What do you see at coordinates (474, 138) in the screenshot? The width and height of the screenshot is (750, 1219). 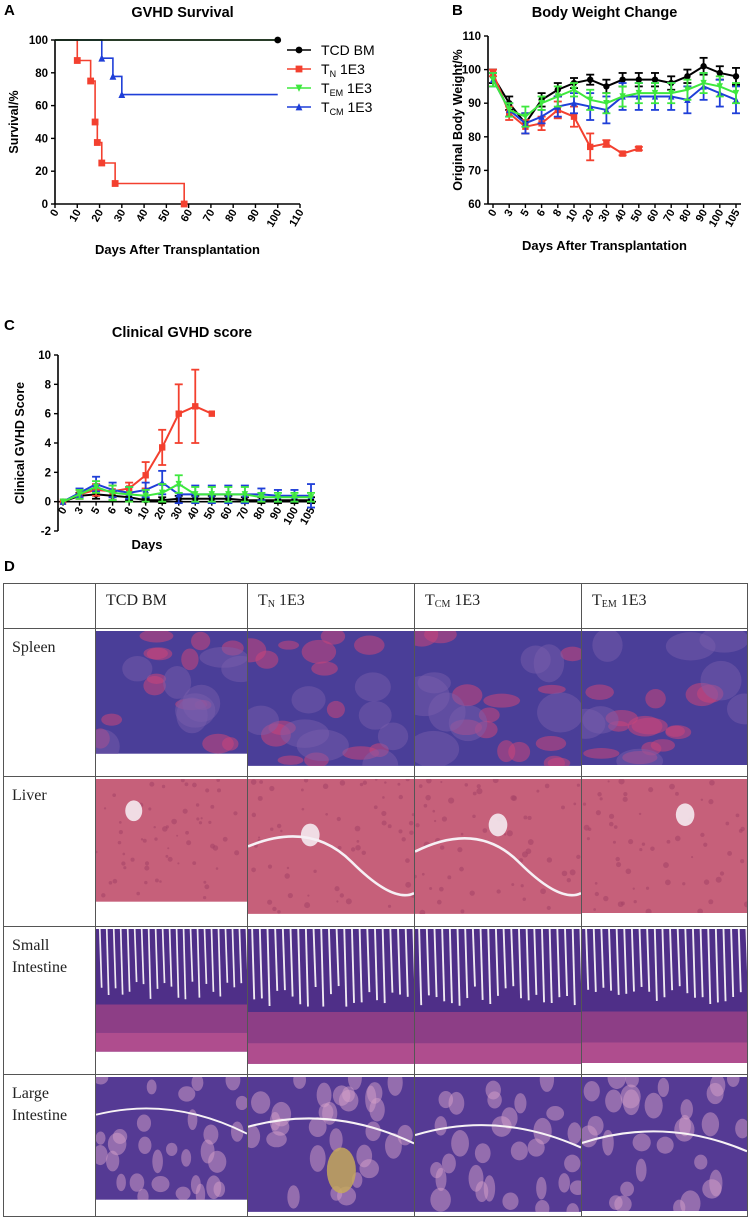 I see `y-tick-label: 80` at bounding box center [474, 138].